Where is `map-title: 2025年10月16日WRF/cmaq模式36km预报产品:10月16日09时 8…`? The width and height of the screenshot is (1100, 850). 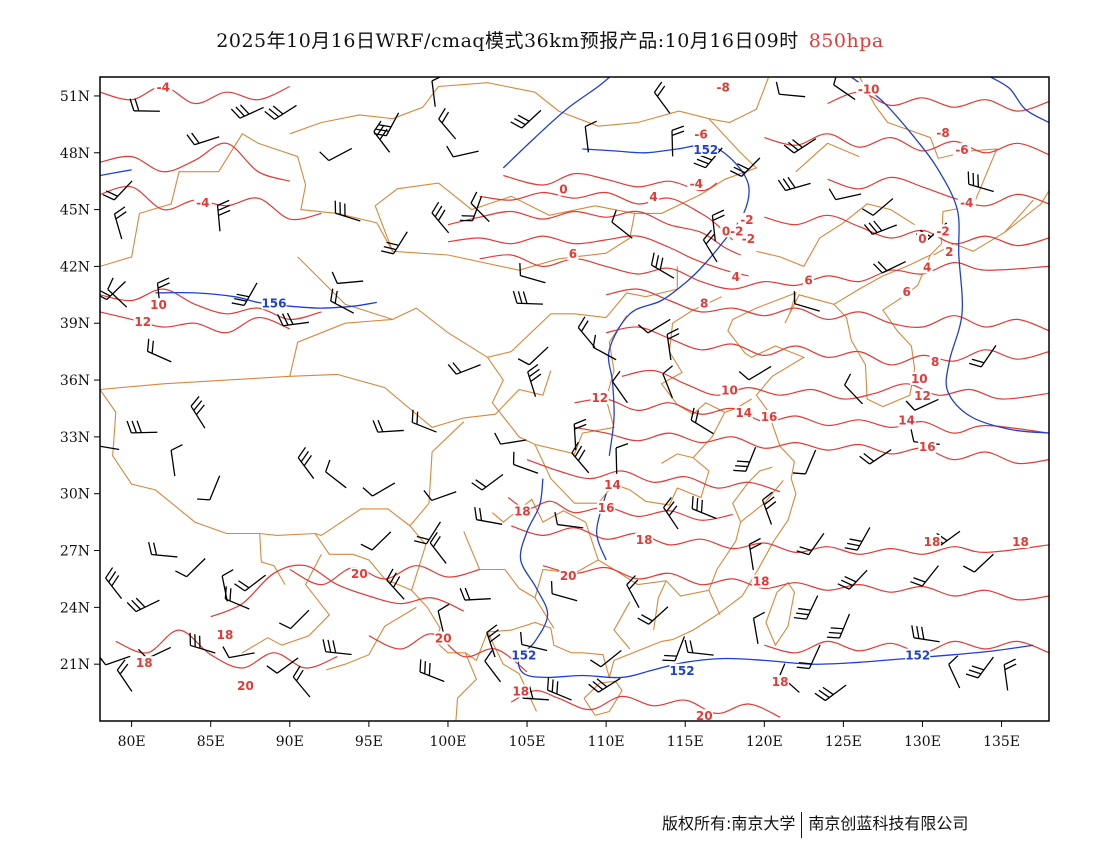 map-title: 2025年10月16日WRF/cmaq模式36km预报产品:10月16日09时 8… is located at coordinates (550, 39).